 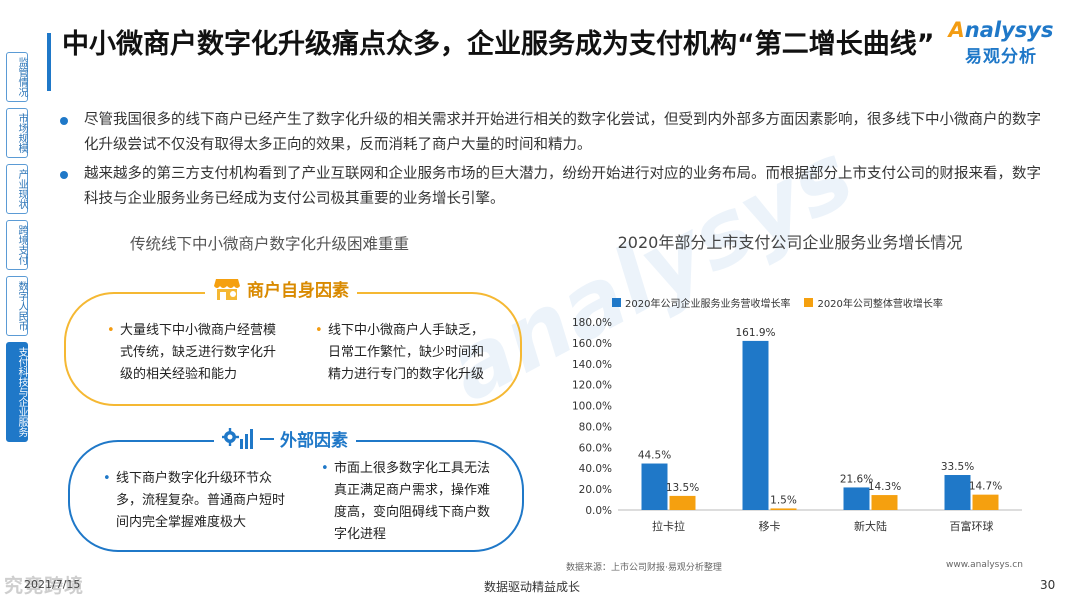 What do you see at coordinates (984, 565) in the screenshot?
I see `website-url: www.analysys.cn` at bounding box center [984, 565].